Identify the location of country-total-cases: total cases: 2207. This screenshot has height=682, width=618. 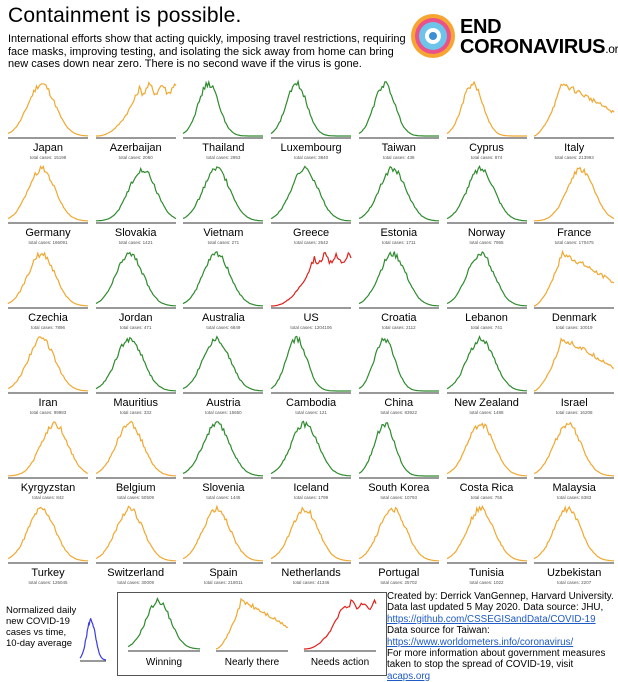
(574, 582).